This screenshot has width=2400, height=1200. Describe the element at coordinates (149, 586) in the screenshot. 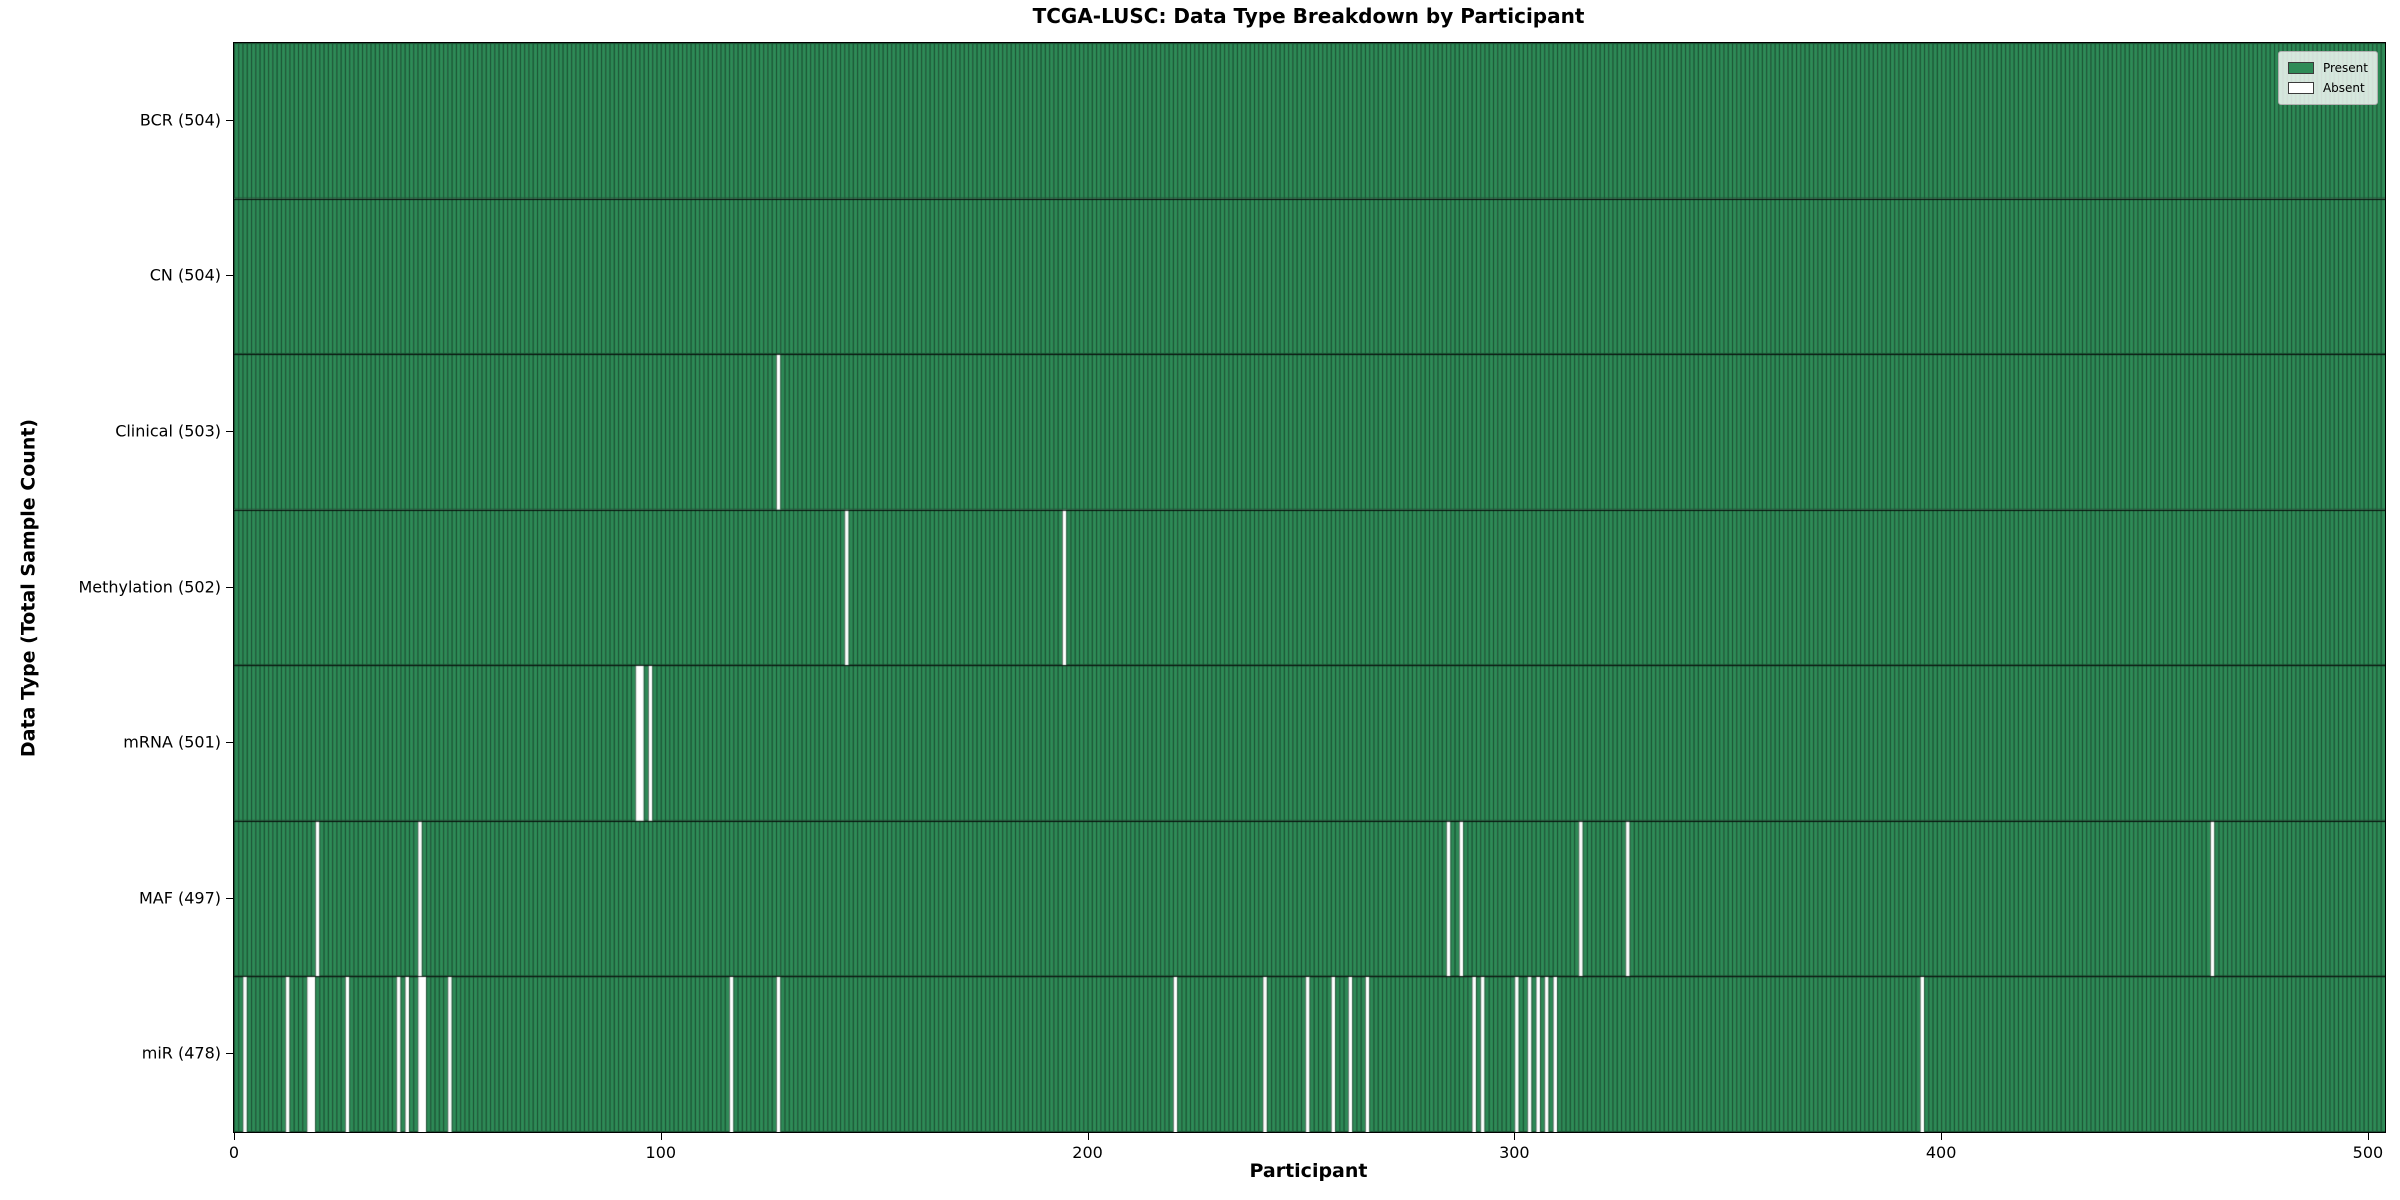

I see `ytick-label-methylation: Methylation (502)` at that location.